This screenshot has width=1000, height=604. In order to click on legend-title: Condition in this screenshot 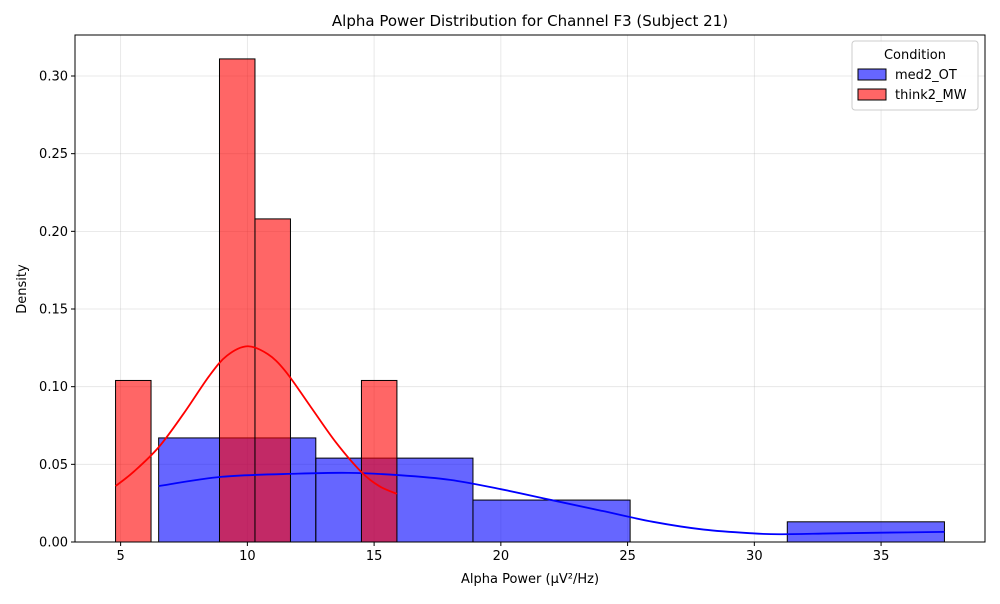, I will do `click(915, 55)`.